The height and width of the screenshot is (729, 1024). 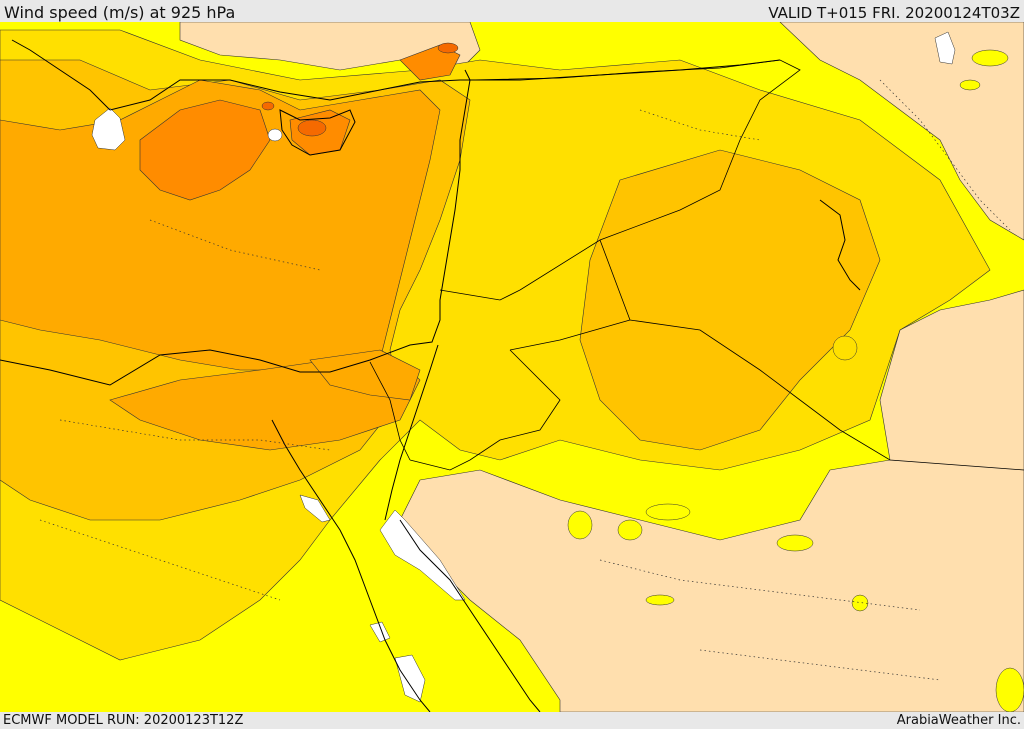 I want to click on deep-orange-max-cyprus, so click(x=312, y=128).